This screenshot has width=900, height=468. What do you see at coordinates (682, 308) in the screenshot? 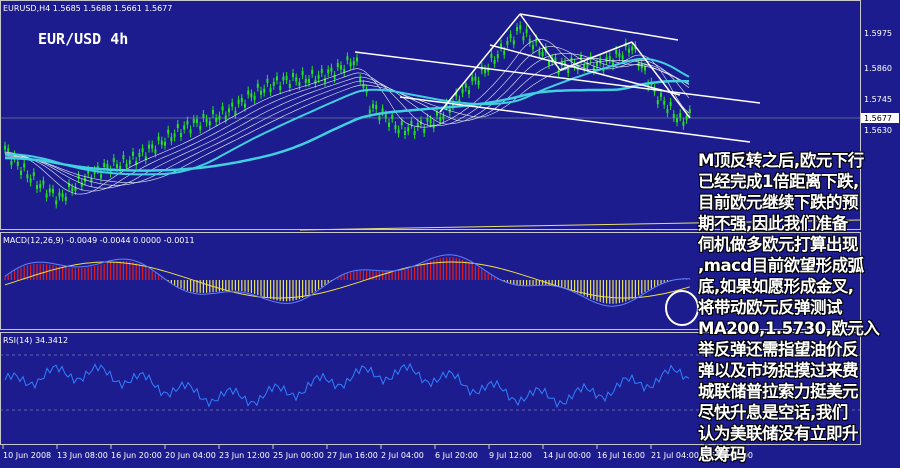
I see `highlight-circle` at bounding box center [682, 308].